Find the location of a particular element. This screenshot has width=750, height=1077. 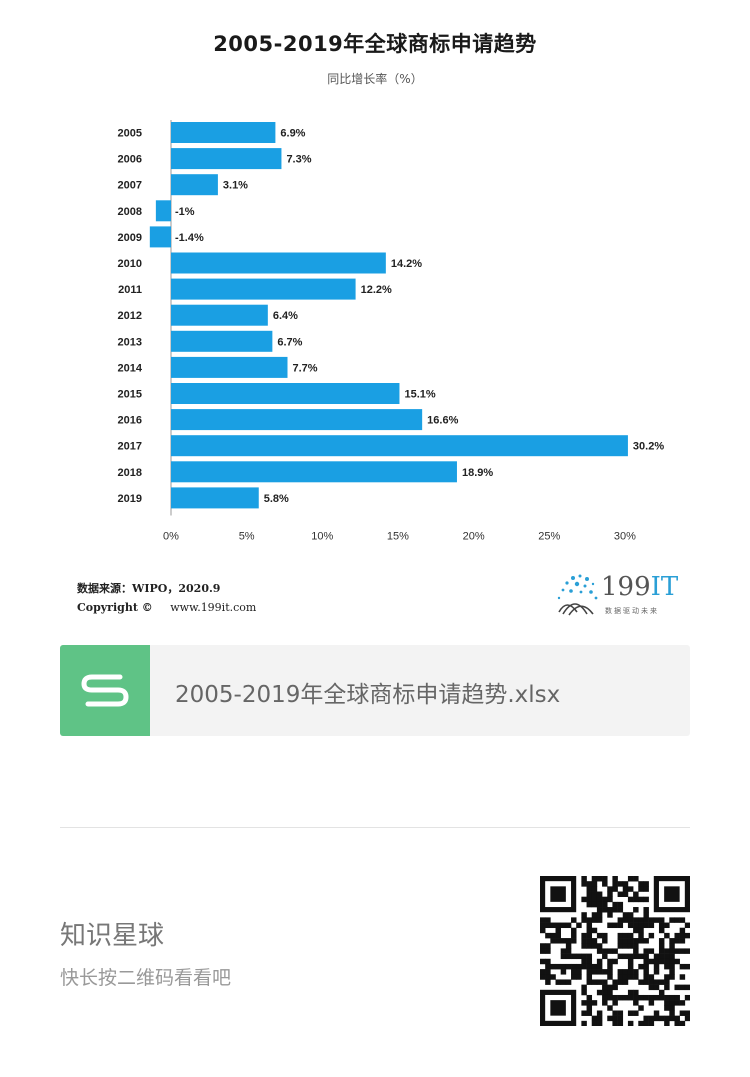

planet-hint: 快长按二维码看看吧 is located at coordinates (146, 978).